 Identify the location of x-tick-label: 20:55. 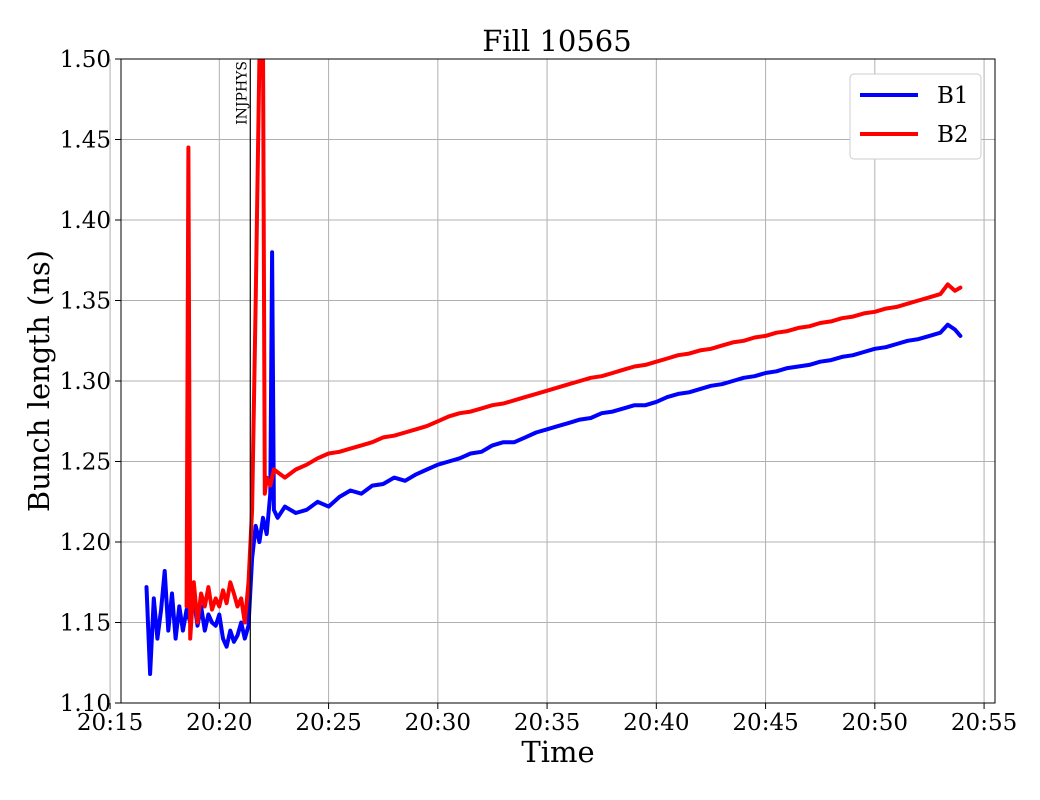
(984, 723).